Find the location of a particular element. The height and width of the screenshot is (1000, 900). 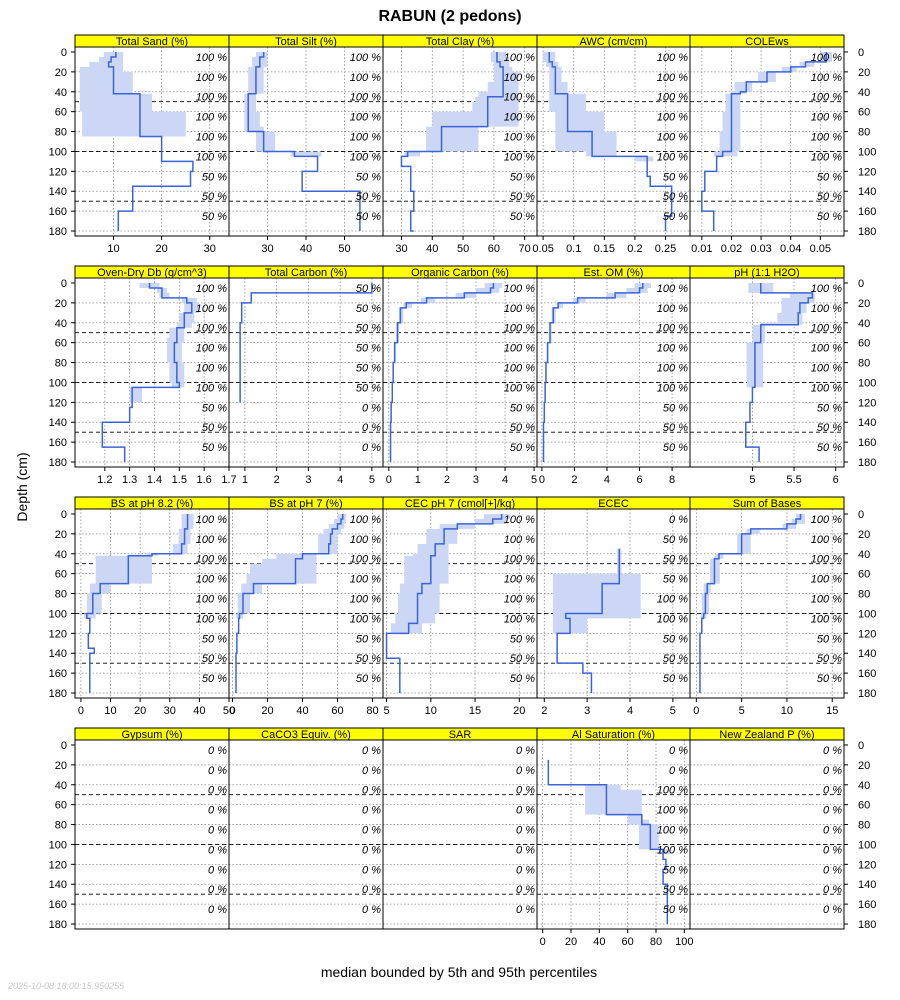

x-tick-label: 15 is located at coordinates (475, 711).